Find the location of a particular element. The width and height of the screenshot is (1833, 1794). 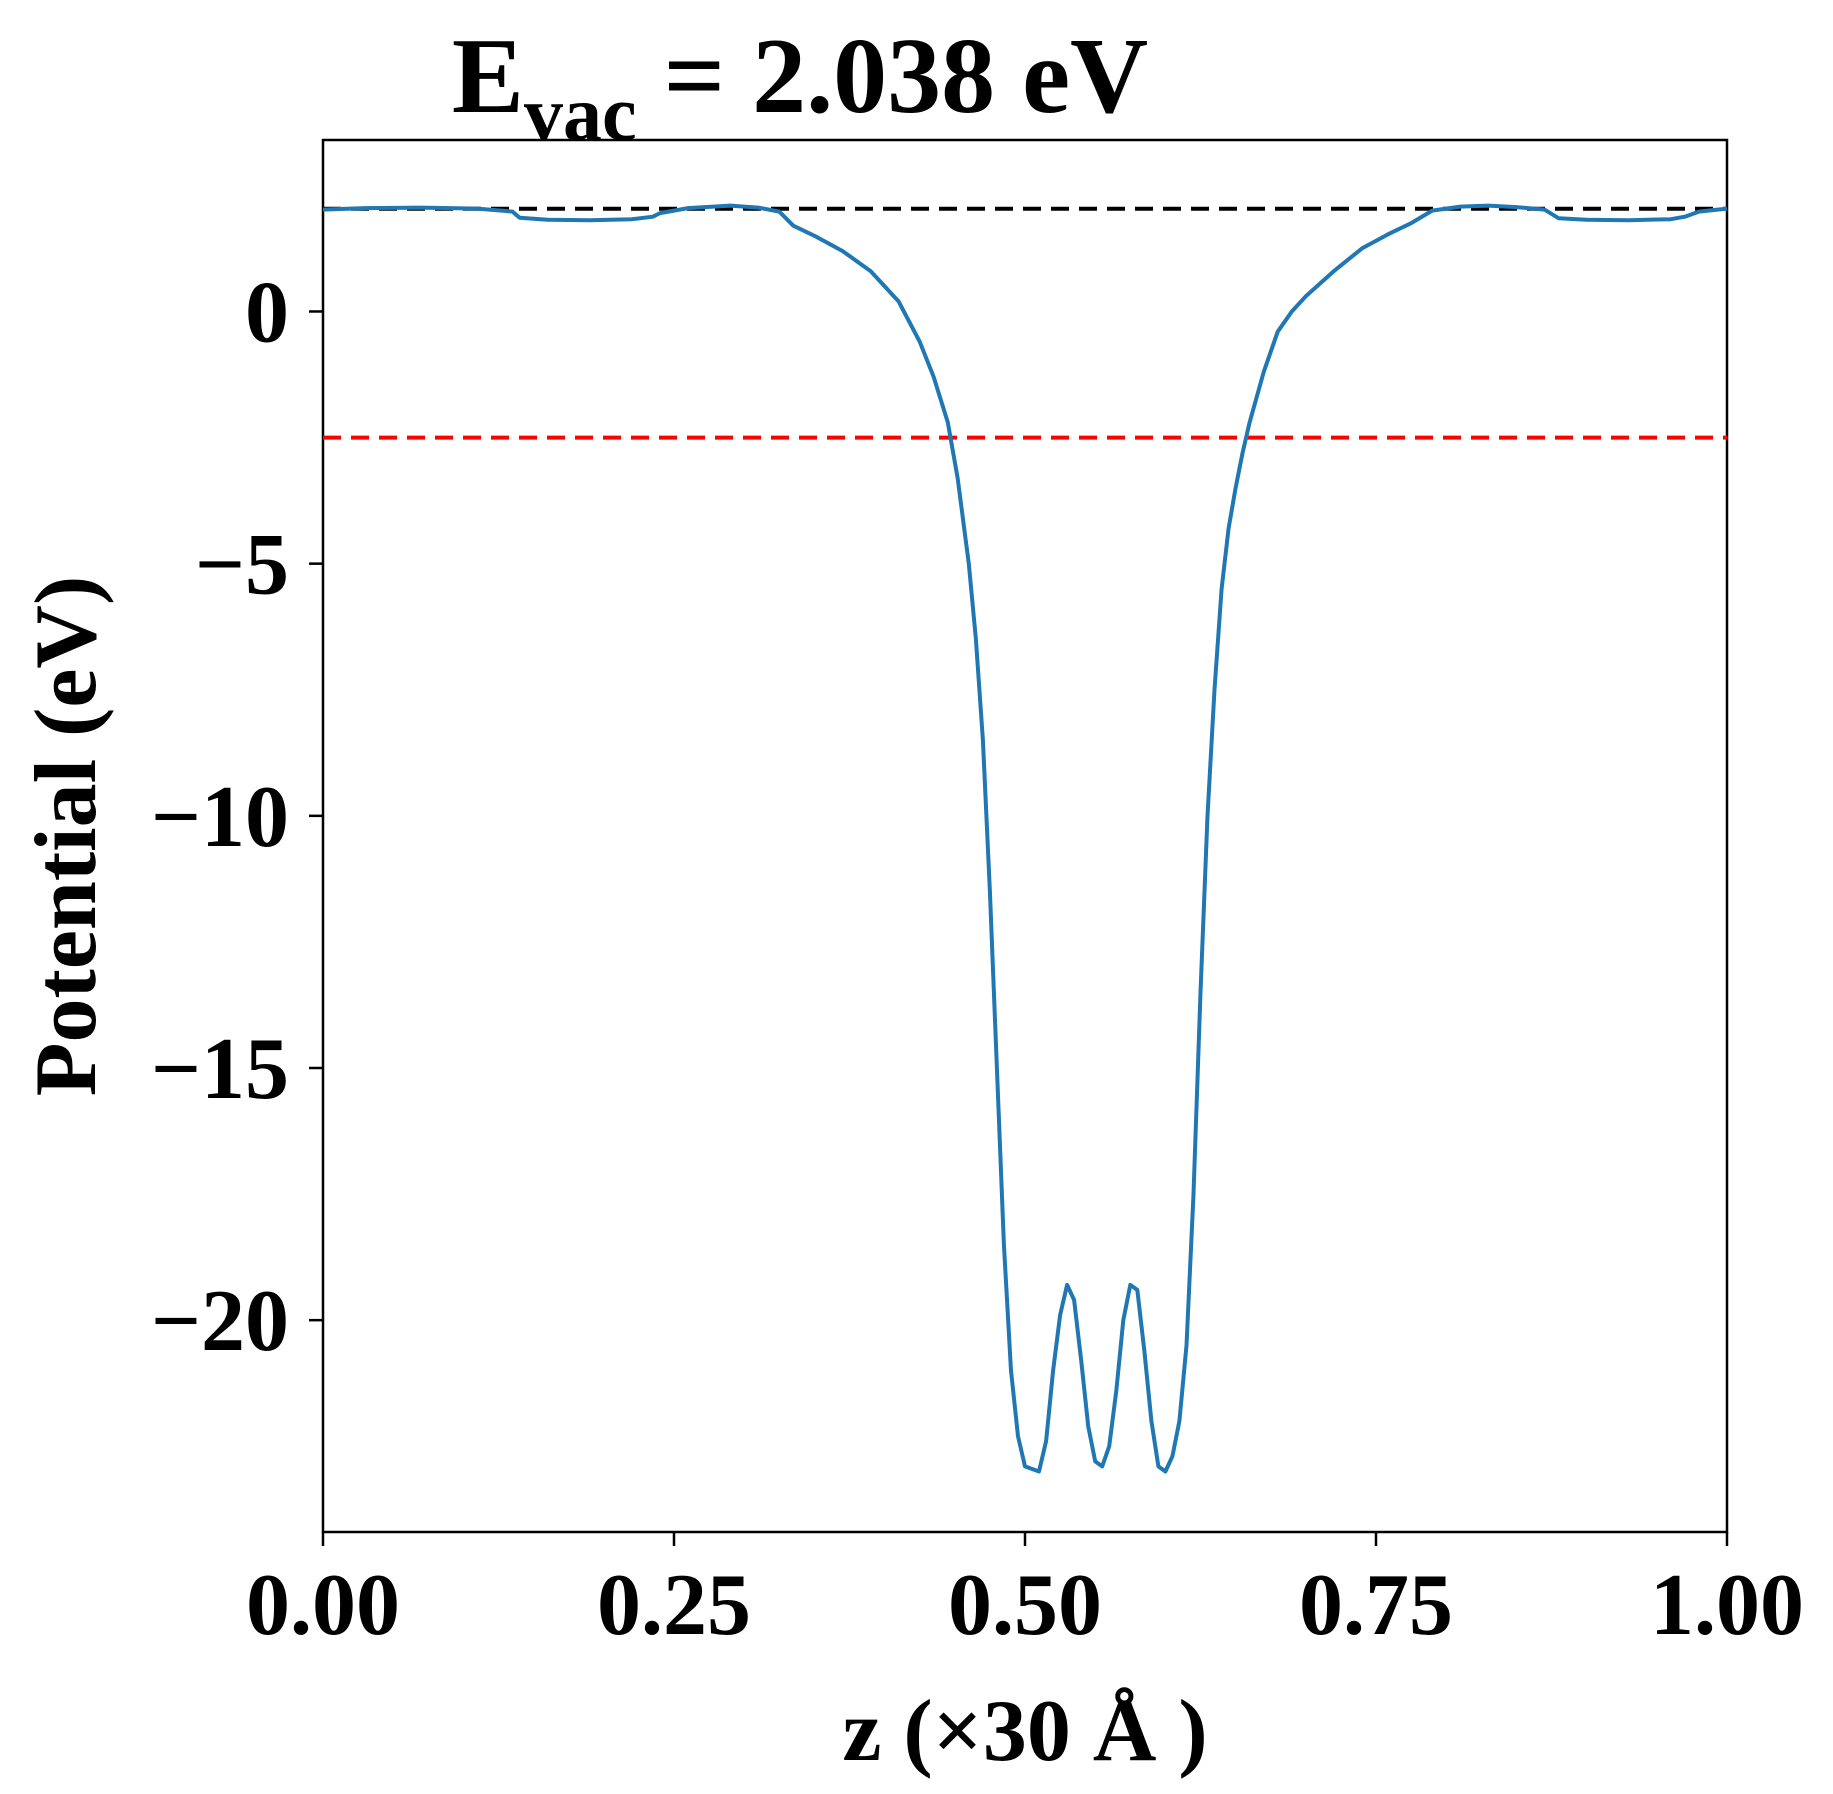

x-tick-label-2: 0.50 is located at coordinates (1025, 1605).